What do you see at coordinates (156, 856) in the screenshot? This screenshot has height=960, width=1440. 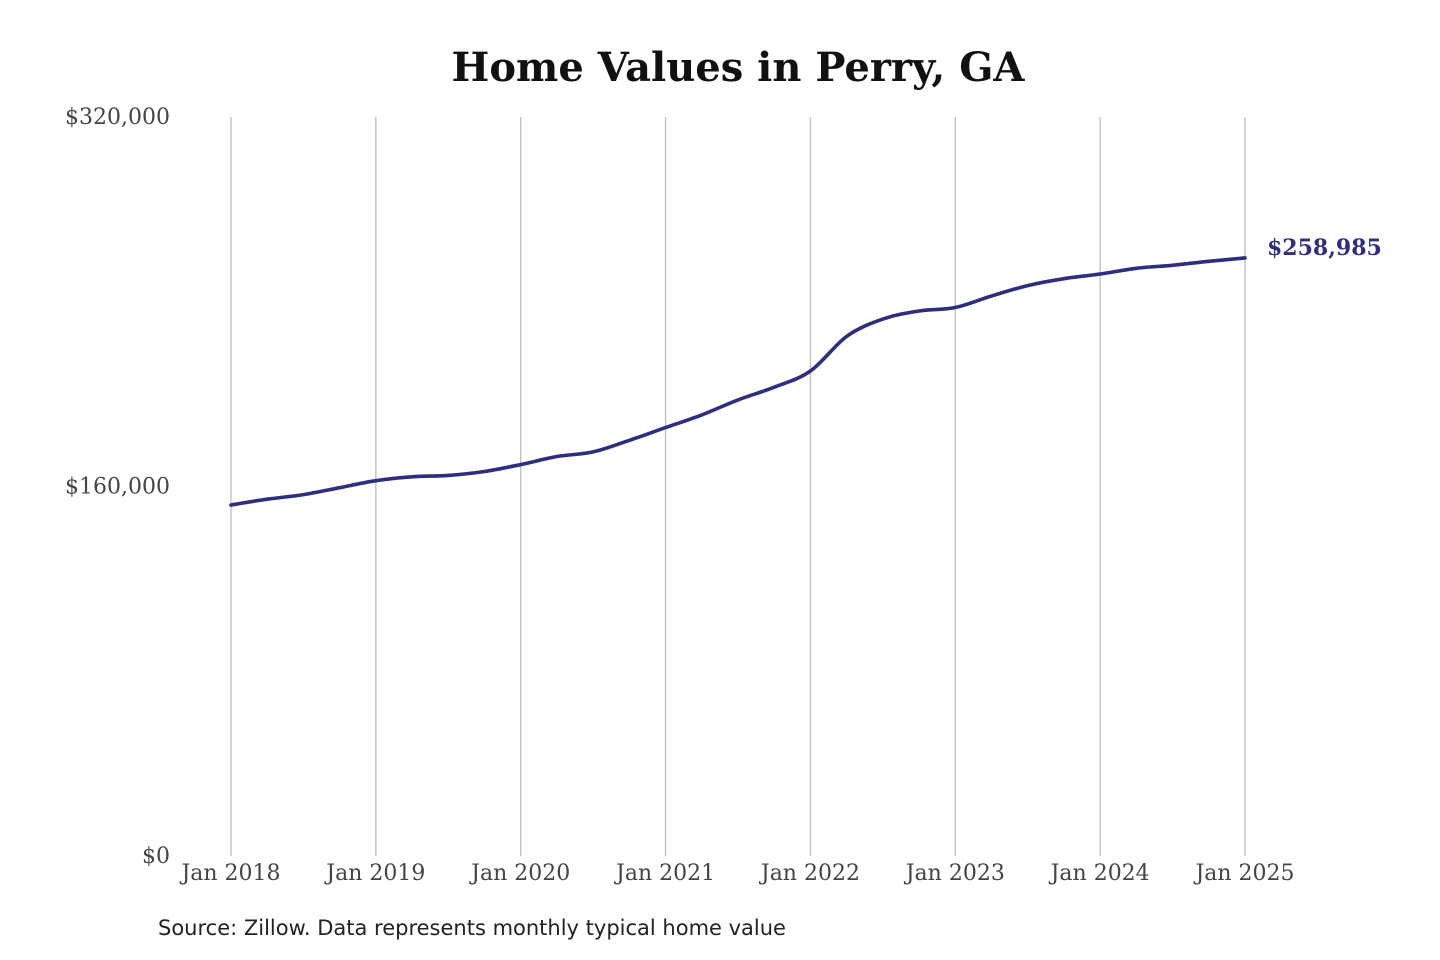 I see `y-tick-label: $0` at bounding box center [156, 856].